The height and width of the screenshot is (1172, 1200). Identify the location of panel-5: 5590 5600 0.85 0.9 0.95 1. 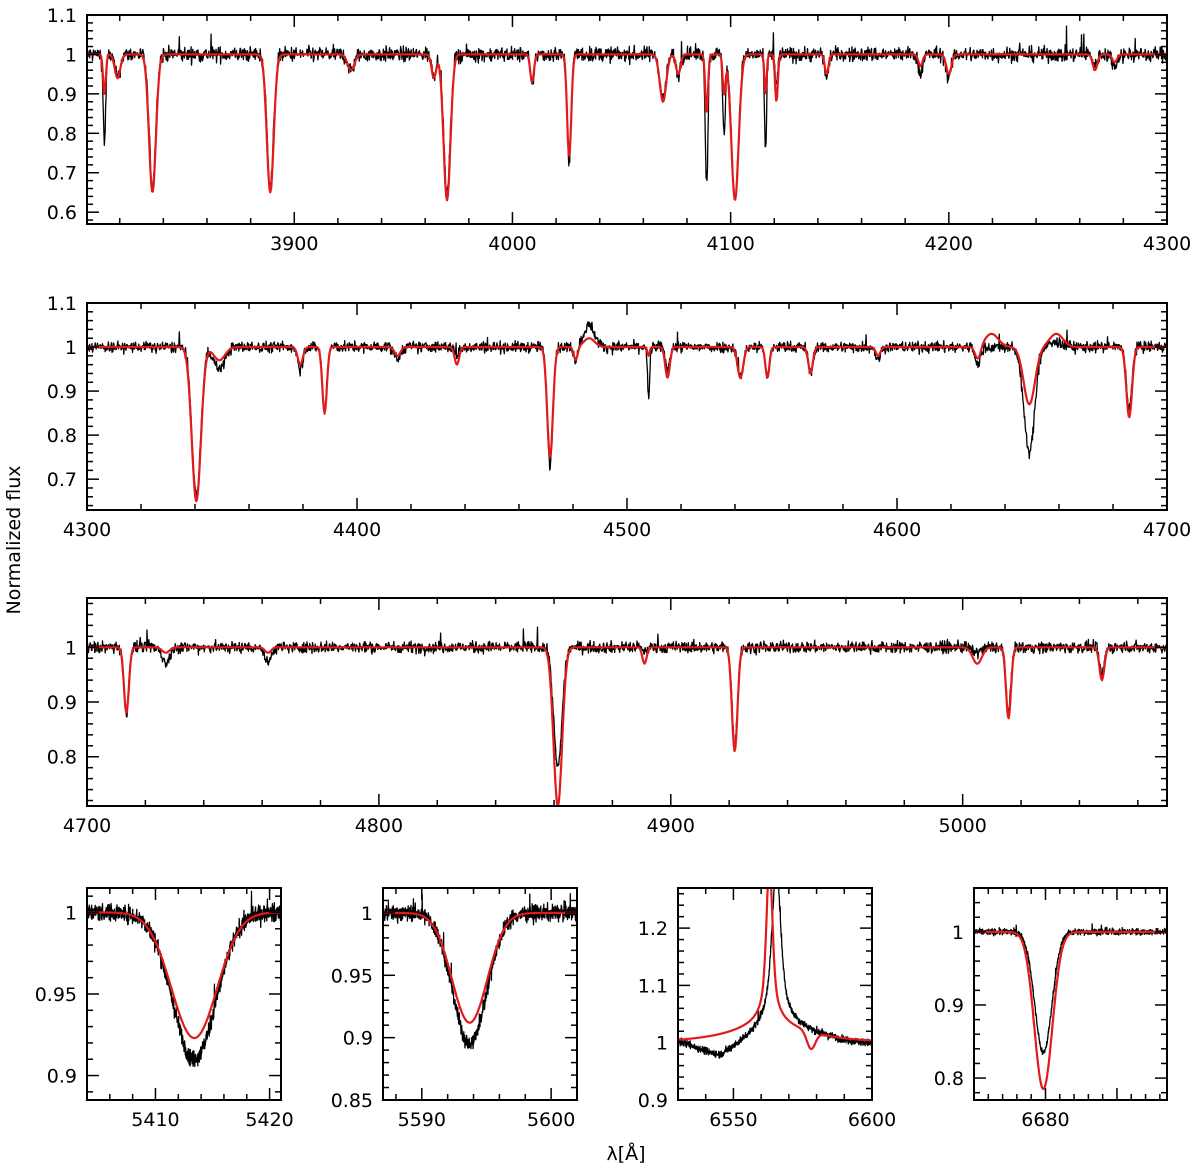
(454, 1009).